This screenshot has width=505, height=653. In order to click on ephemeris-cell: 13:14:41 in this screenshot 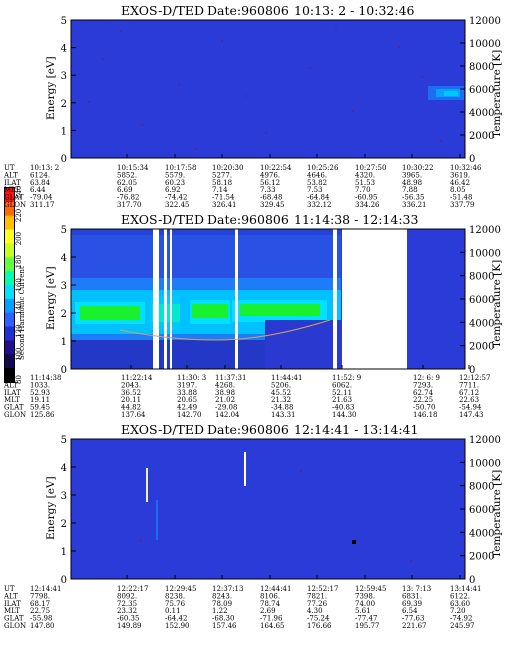, I will do `click(465, 589)`.